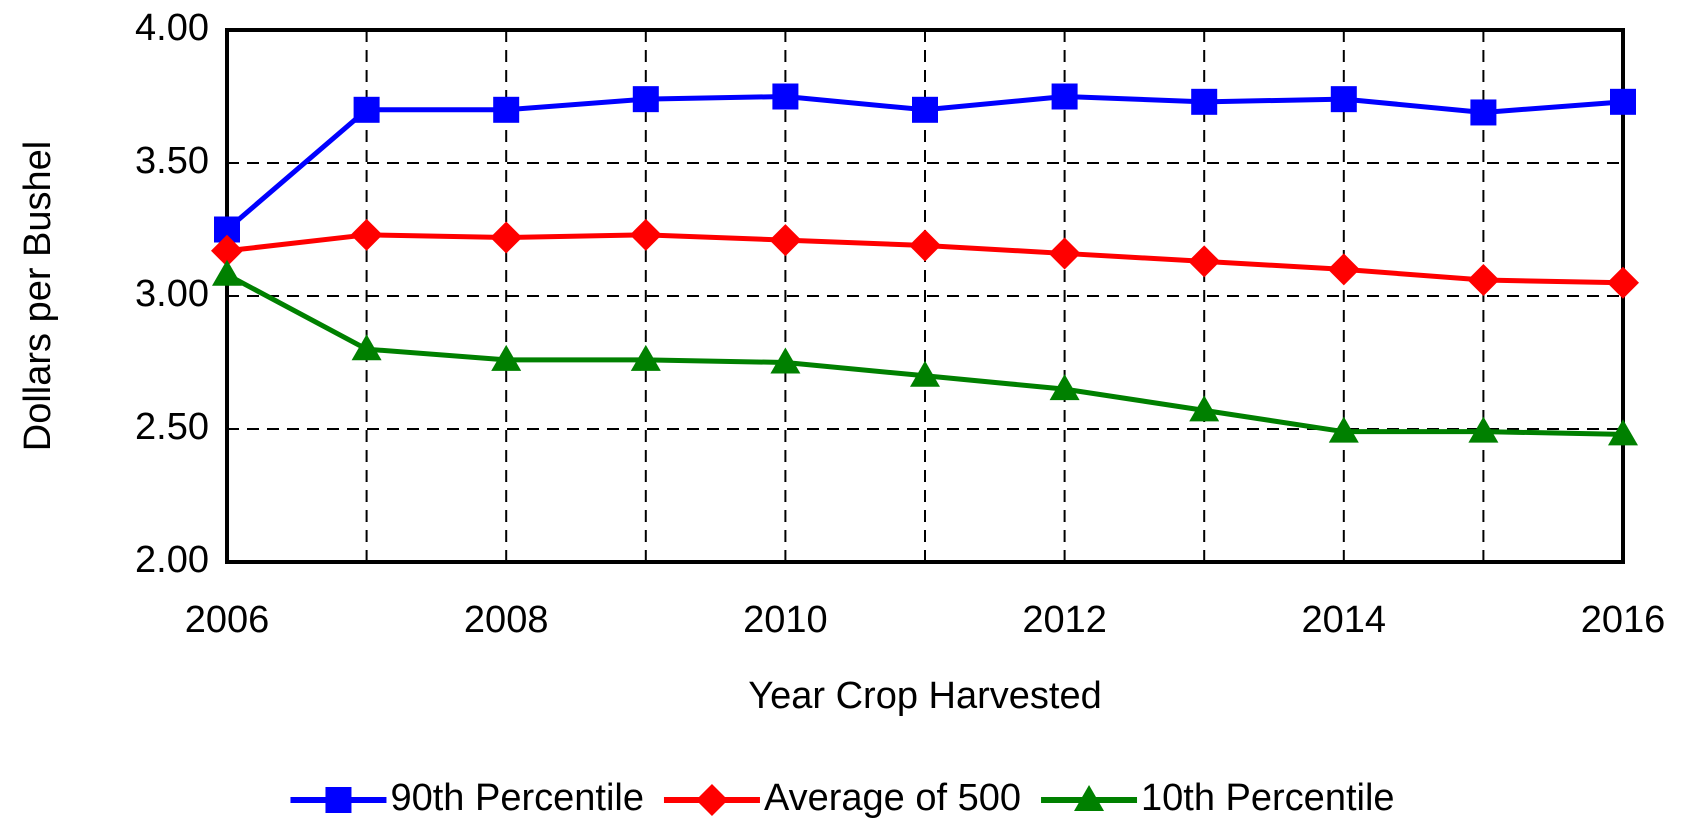 This screenshot has height=834, width=1685. Describe the element at coordinates (785, 620) in the screenshot. I see `x-tick-label: 2010` at that location.